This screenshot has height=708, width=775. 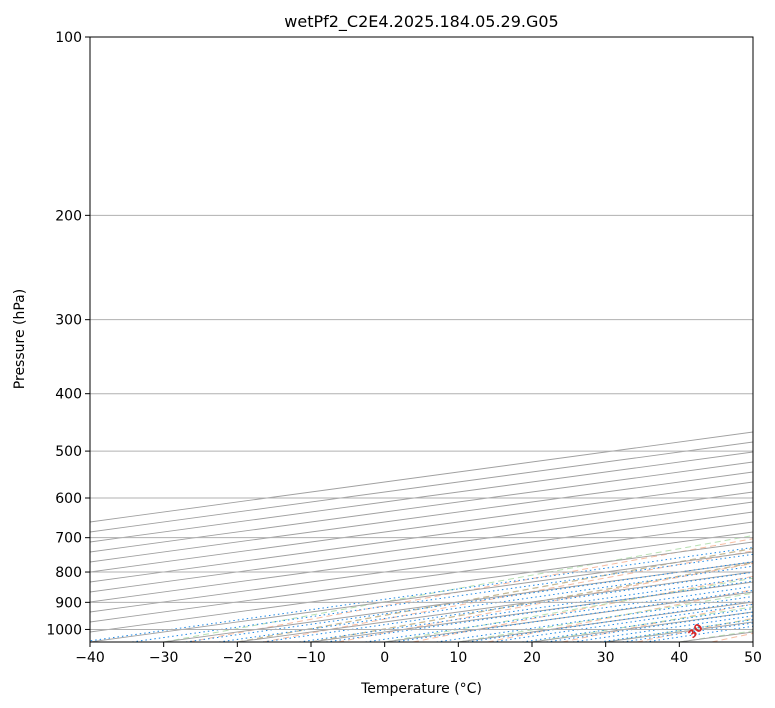 I want to click on y-tick-label: 900, so click(x=68, y=603).